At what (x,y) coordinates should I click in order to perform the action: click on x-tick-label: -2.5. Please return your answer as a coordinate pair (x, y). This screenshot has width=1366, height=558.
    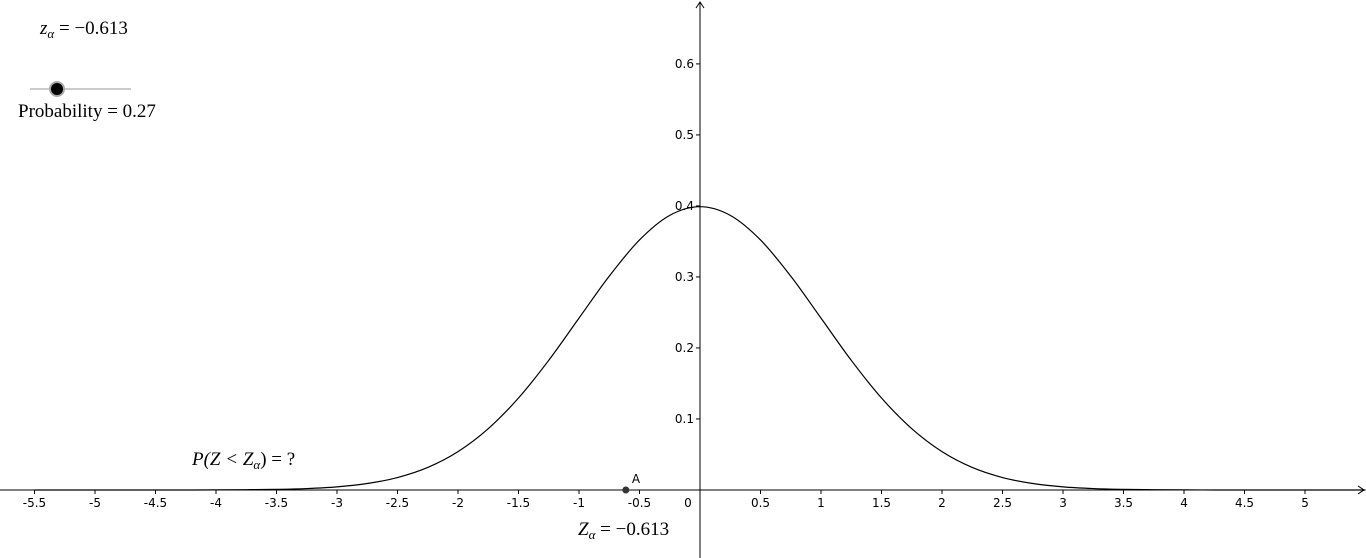
    Looking at the image, I should click on (397, 503).